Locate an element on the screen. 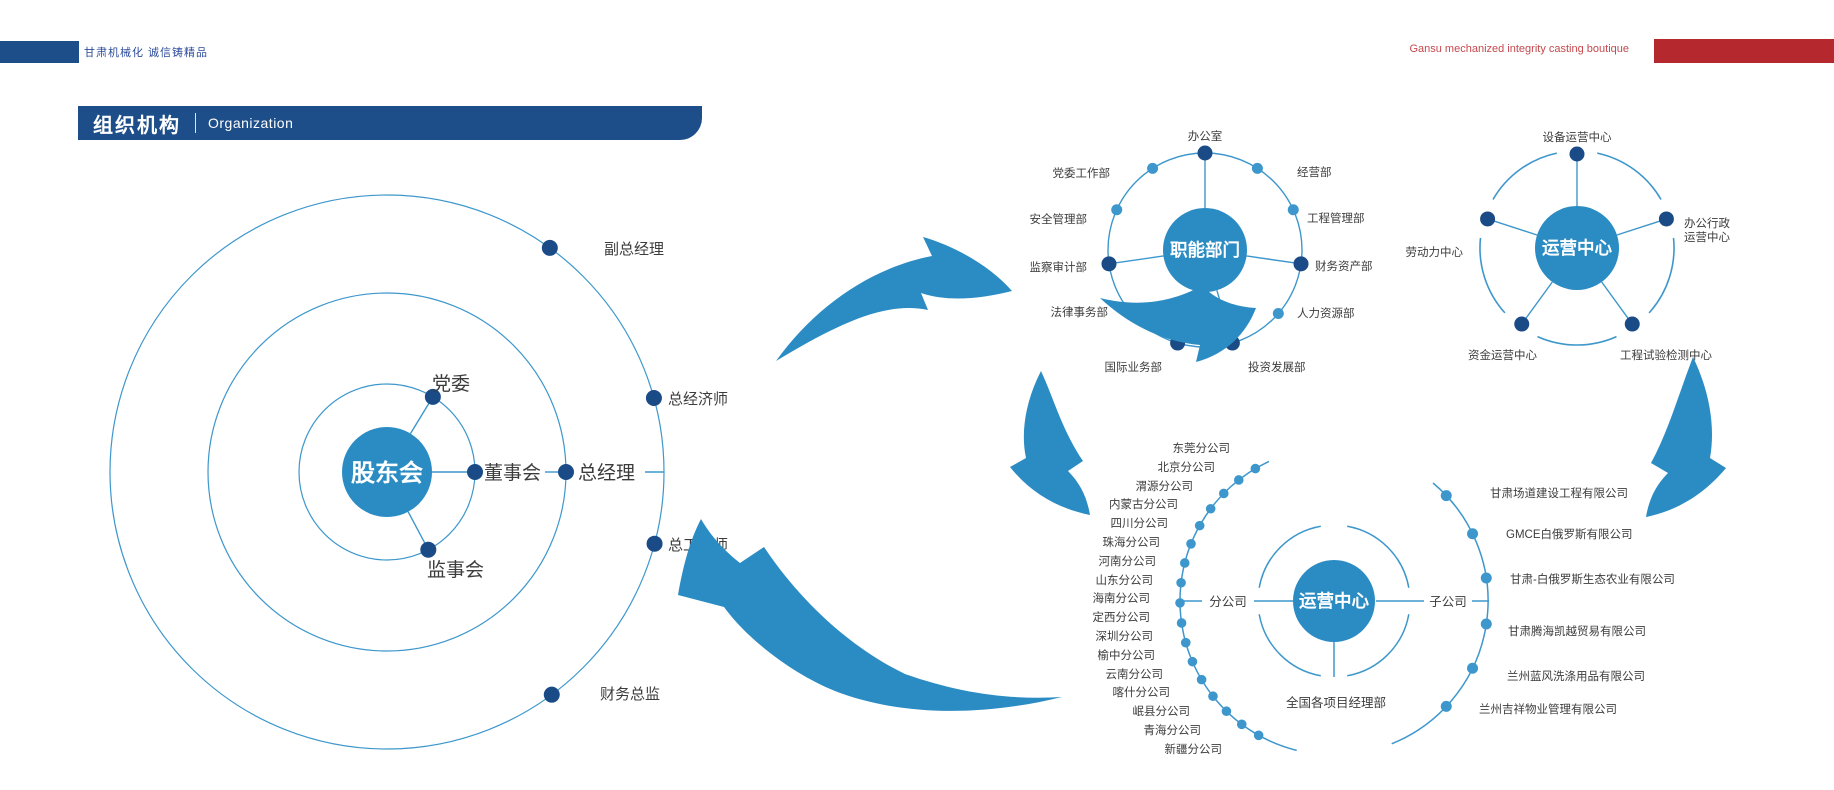 The height and width of the screenshot is (790, 1834). flow-arrow-to-functional is located at coordinates (894, 299).